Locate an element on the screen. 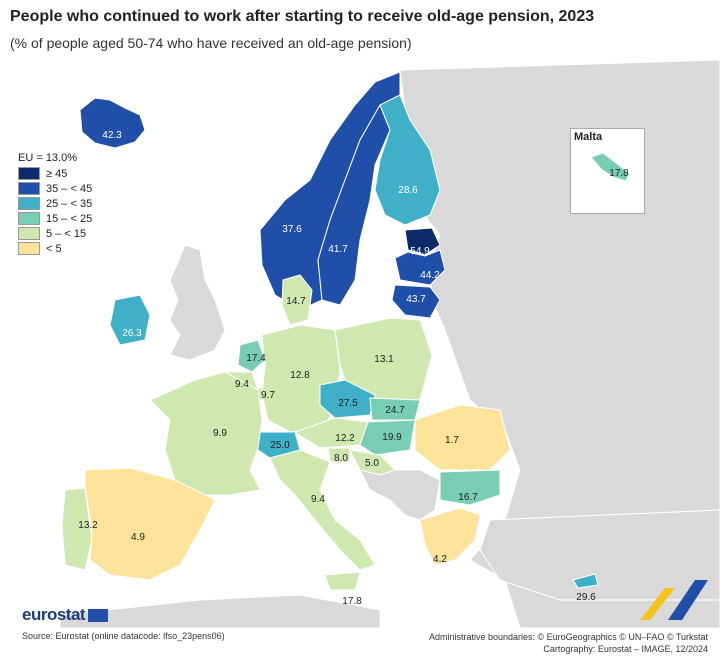  label-greece: 4.2 is located at coordinates (440, 559).